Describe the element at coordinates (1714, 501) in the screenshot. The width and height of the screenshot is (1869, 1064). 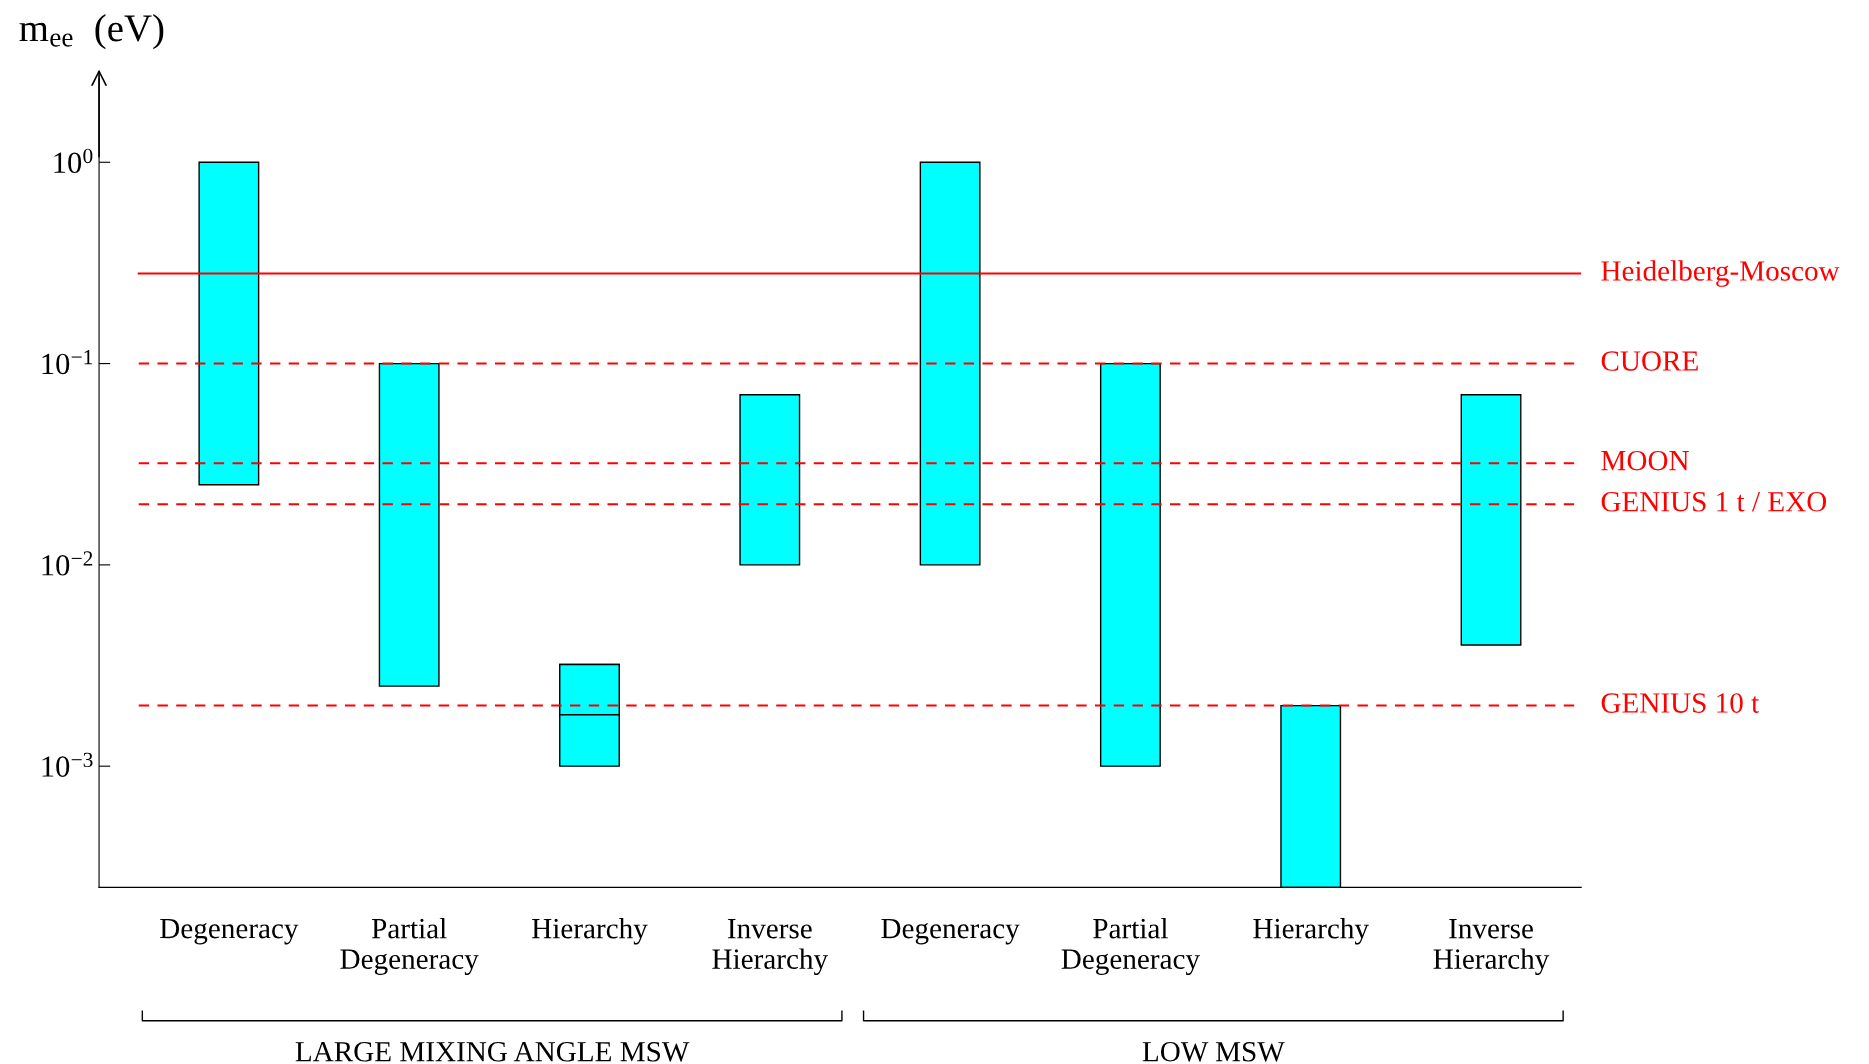
I see `ref-line-label: GENIUS 1 t / EXO` at that location.